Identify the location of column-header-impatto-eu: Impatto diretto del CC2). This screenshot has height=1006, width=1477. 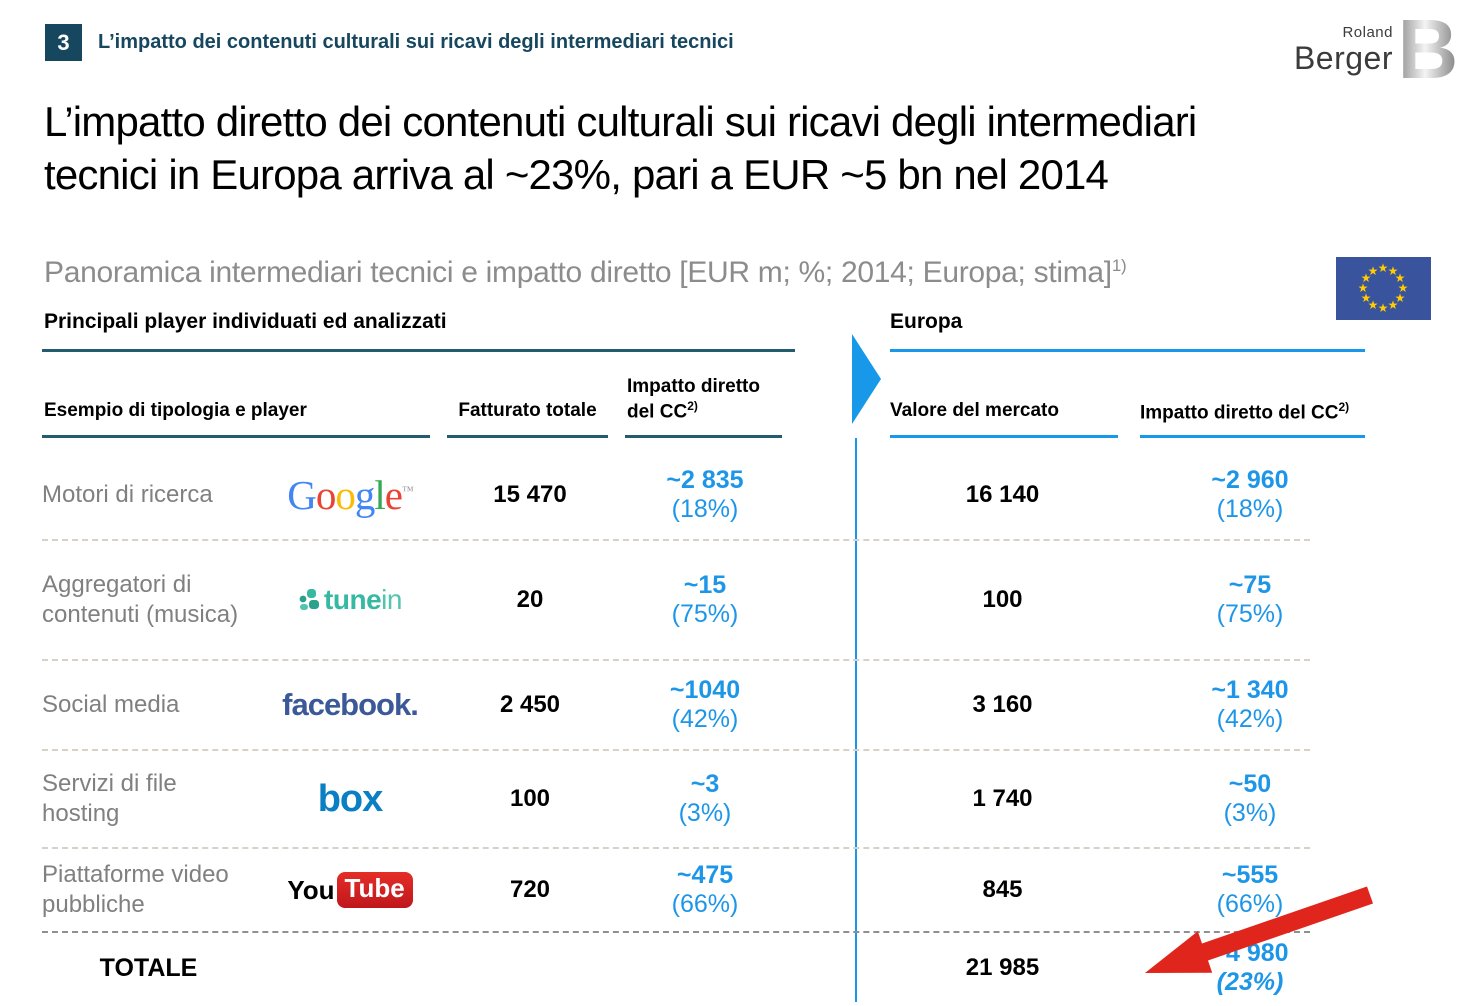
(1245, 412).